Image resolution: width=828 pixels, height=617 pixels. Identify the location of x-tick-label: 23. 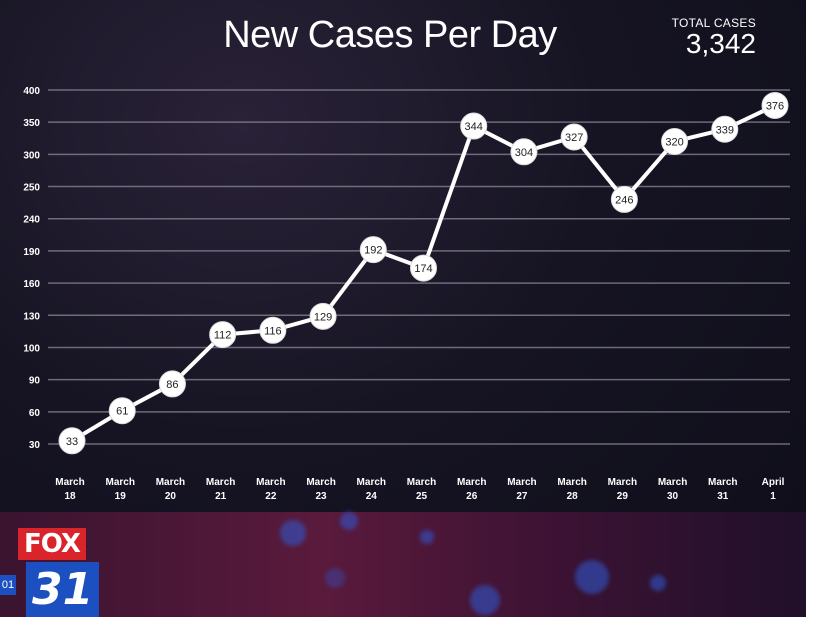
(322, 496).